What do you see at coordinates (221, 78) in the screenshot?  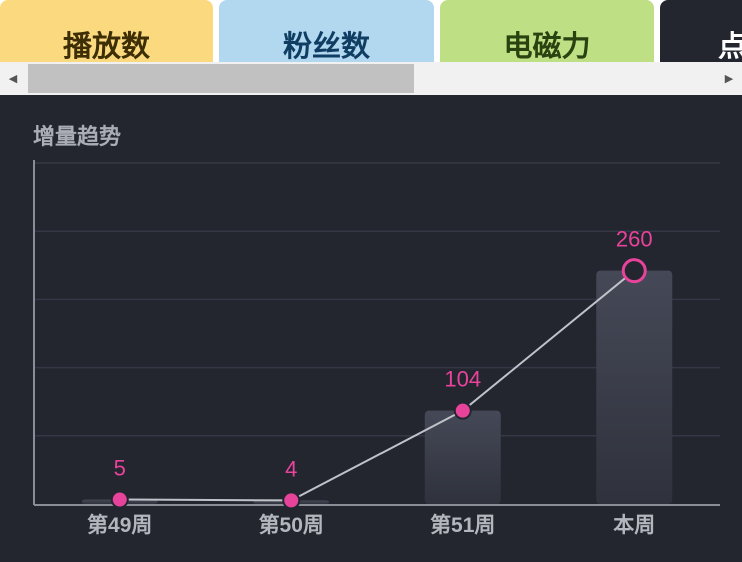 I see `scrollbar-thumb` at bounding box center [221, 78].